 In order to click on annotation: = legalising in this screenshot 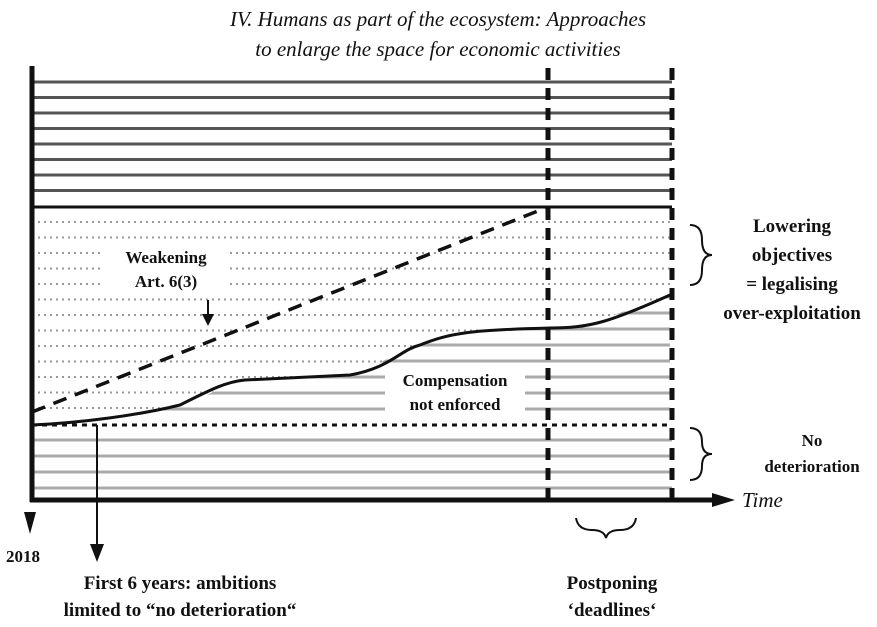, I will do `click(792, 284)`.